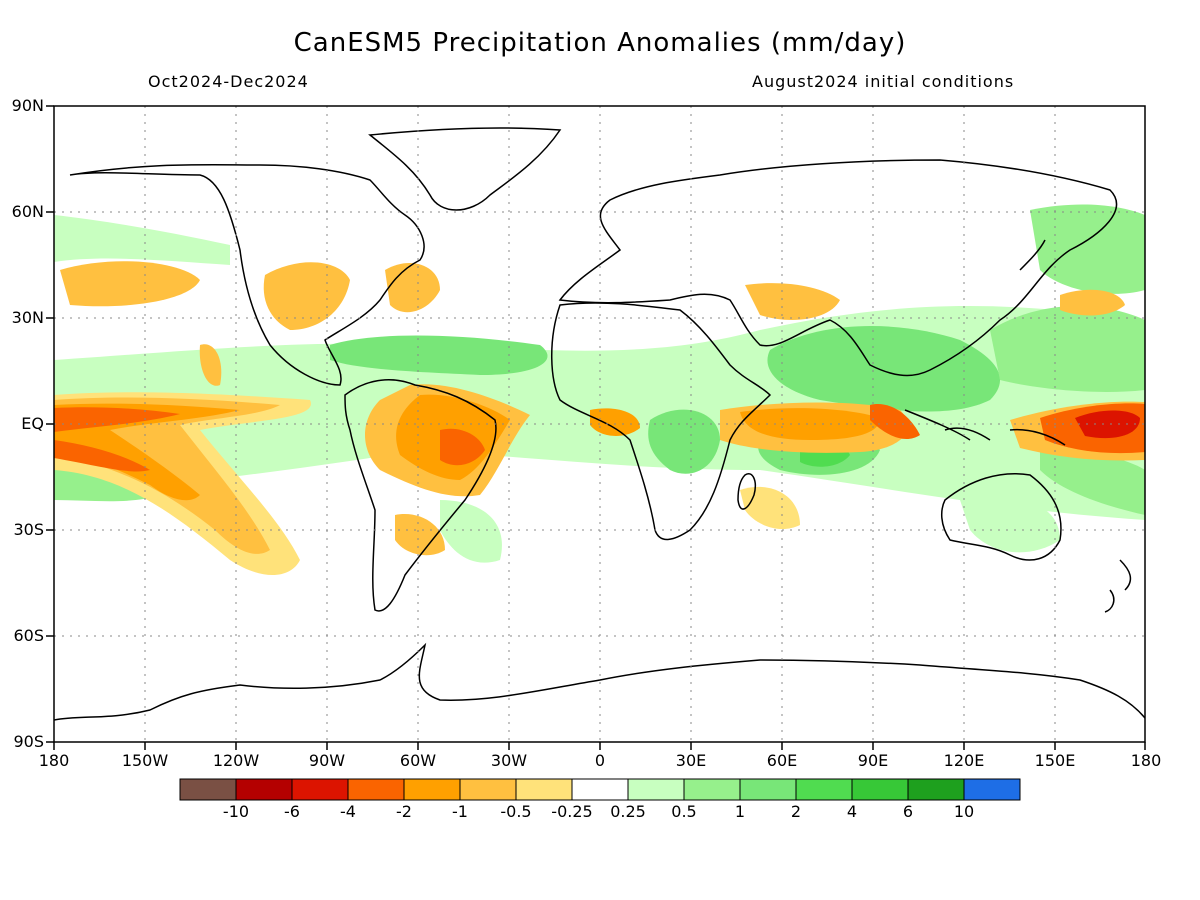 The height and width of the screenshot is (900, 1200). I want to click on wet-north-pacific, so click(1087, 249).